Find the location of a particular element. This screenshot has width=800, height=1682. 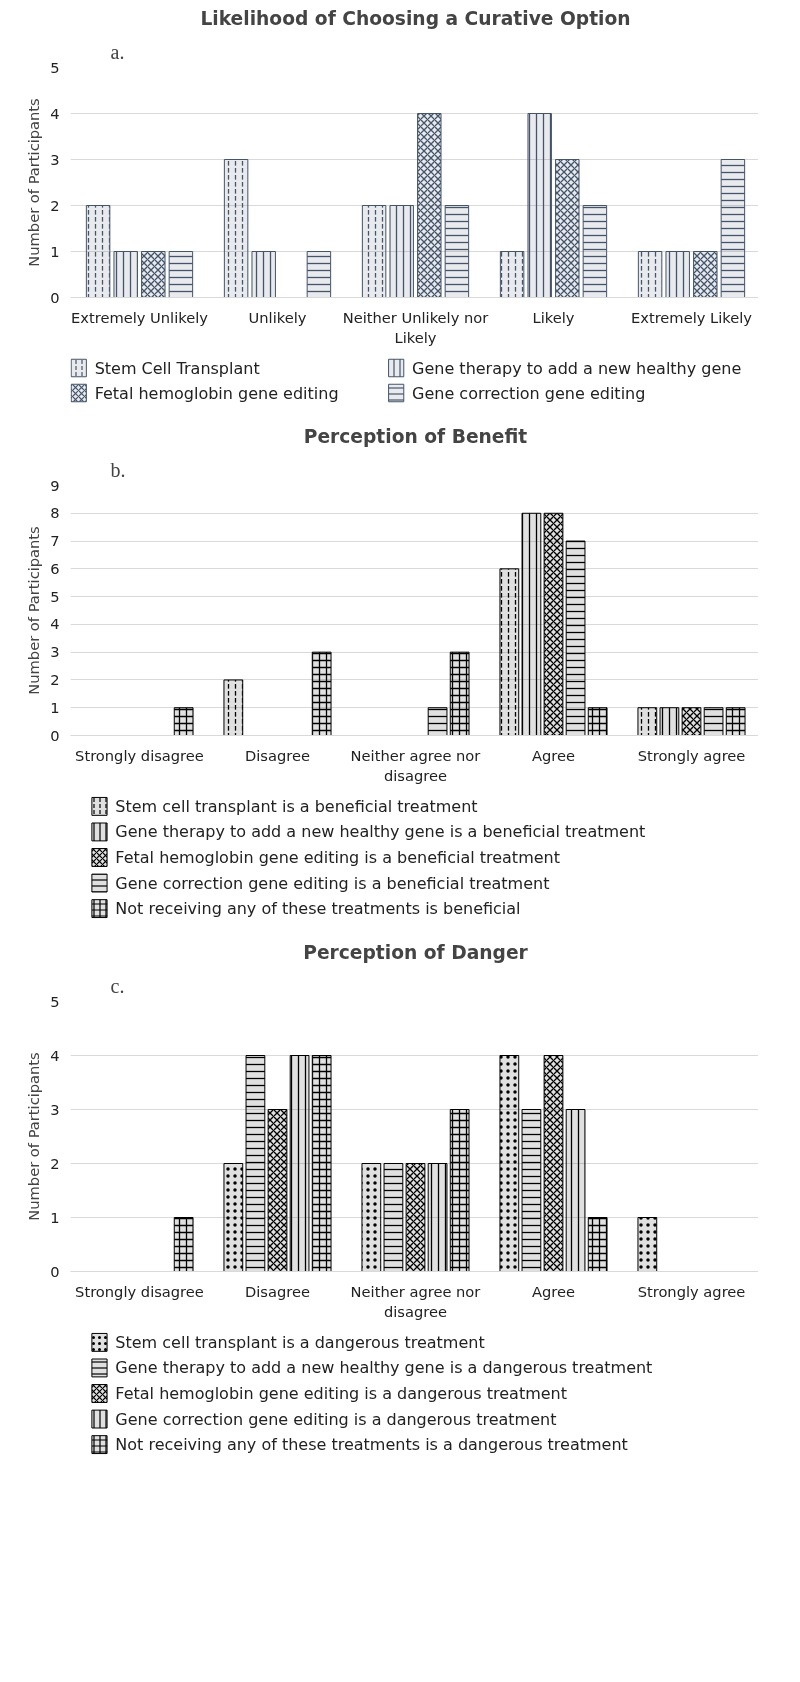

x-tick-label: Extremely Likely is located at coordinates (691, 317).